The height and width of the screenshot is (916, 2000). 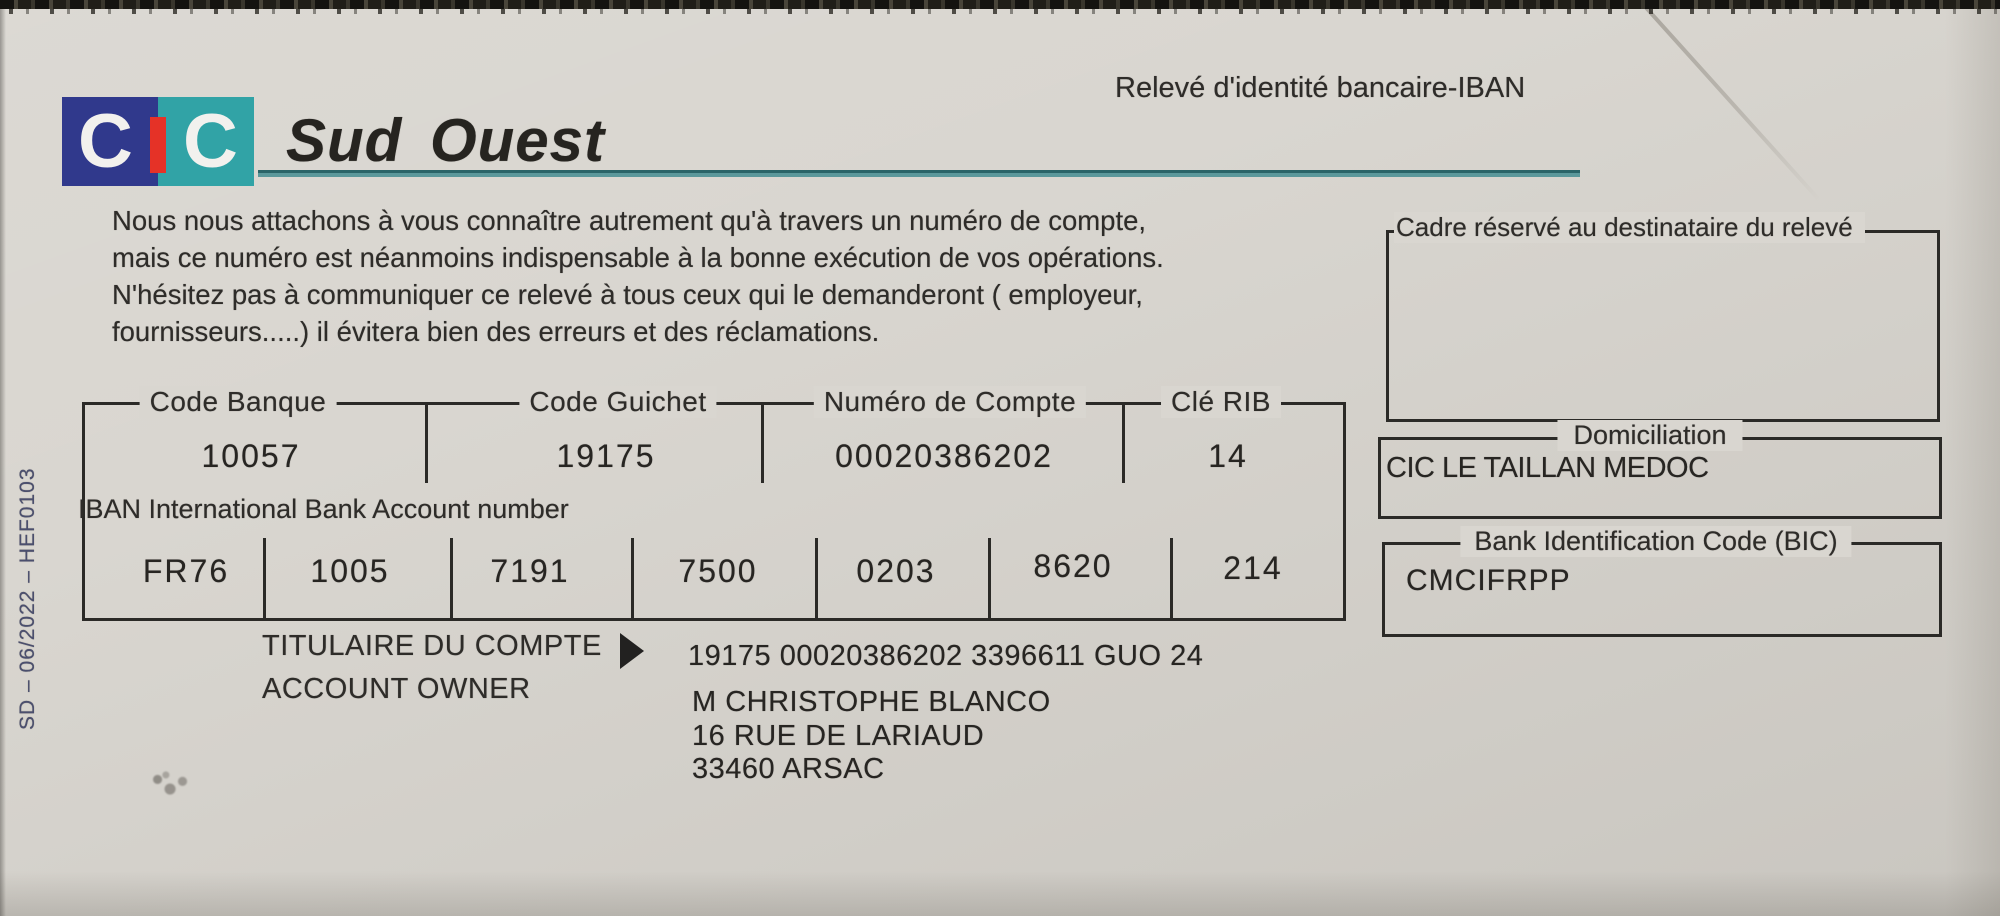 What do you see at coordinates (896, 571) in the screenshot?
I see `iban-group-5: 0203` at bounding box center [896, 571].